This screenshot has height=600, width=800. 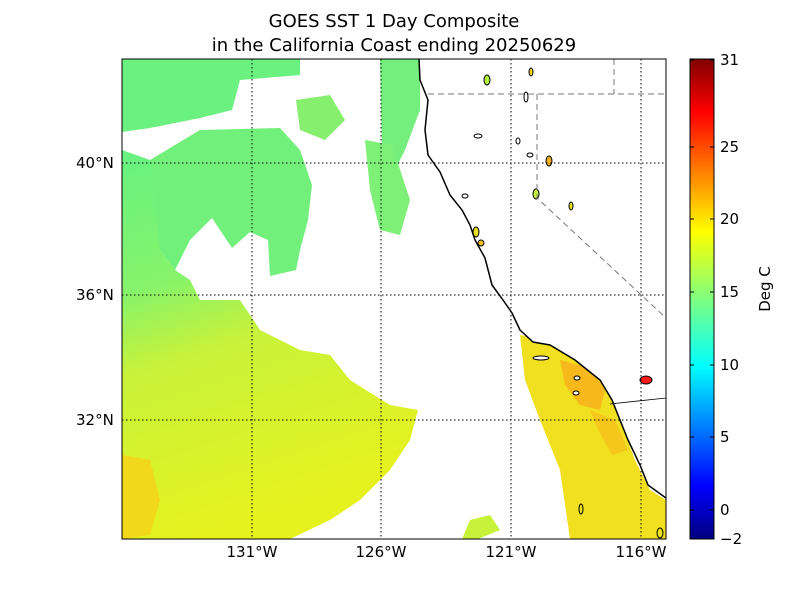 I want to click on sst-warm-corner, so click(x=141, y=497).